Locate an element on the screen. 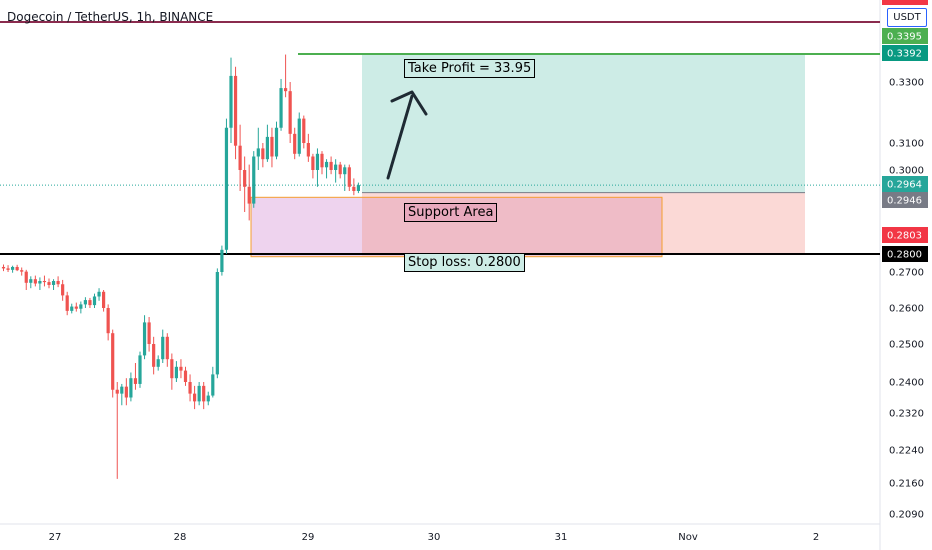 The width and height of the screenshot is (932, 550). x-tick-label: 29 is located at coordinates (308, 537).